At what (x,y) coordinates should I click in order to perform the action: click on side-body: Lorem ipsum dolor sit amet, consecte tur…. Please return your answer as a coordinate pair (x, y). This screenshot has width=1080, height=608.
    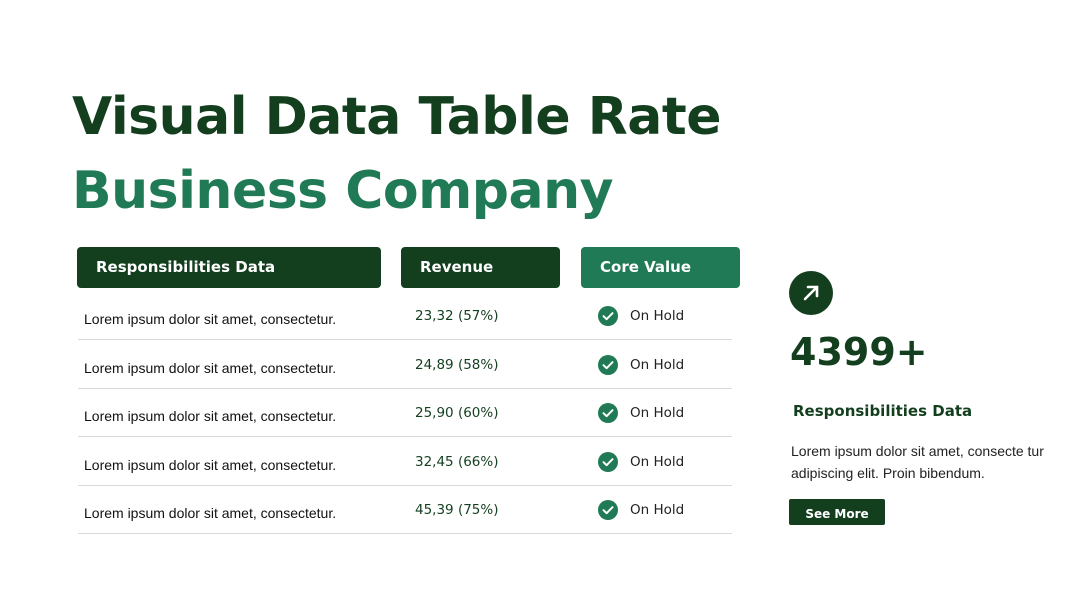
    Looking at the image, I should click on (917, 462).